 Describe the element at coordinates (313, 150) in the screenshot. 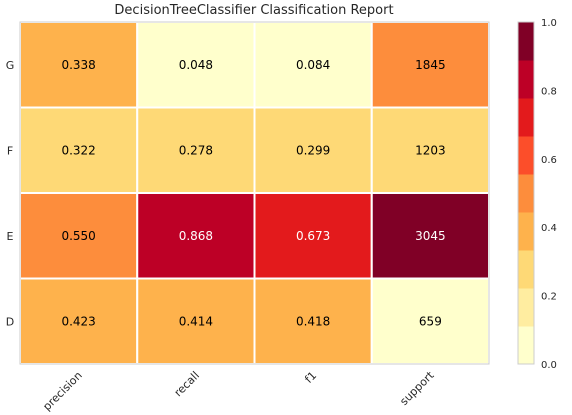

I see `cell-value-label: 0.299` at that location.